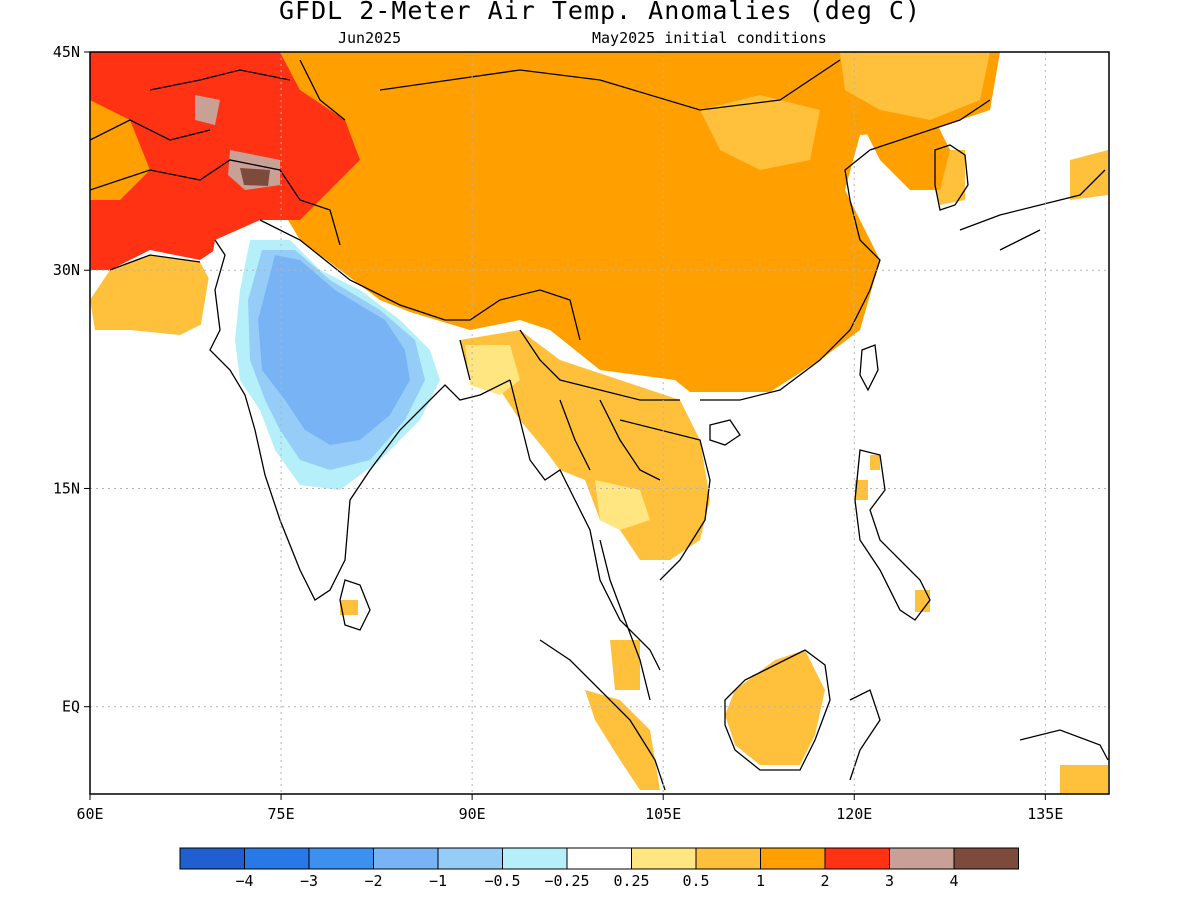 Image resolution: width=1200 pixels, height=900 pixels. What do you see at coordinates (152, 295) in the screenshot?
I see `anomaly-region-0.5to1-pakistan` at bounding box center [152, 295].